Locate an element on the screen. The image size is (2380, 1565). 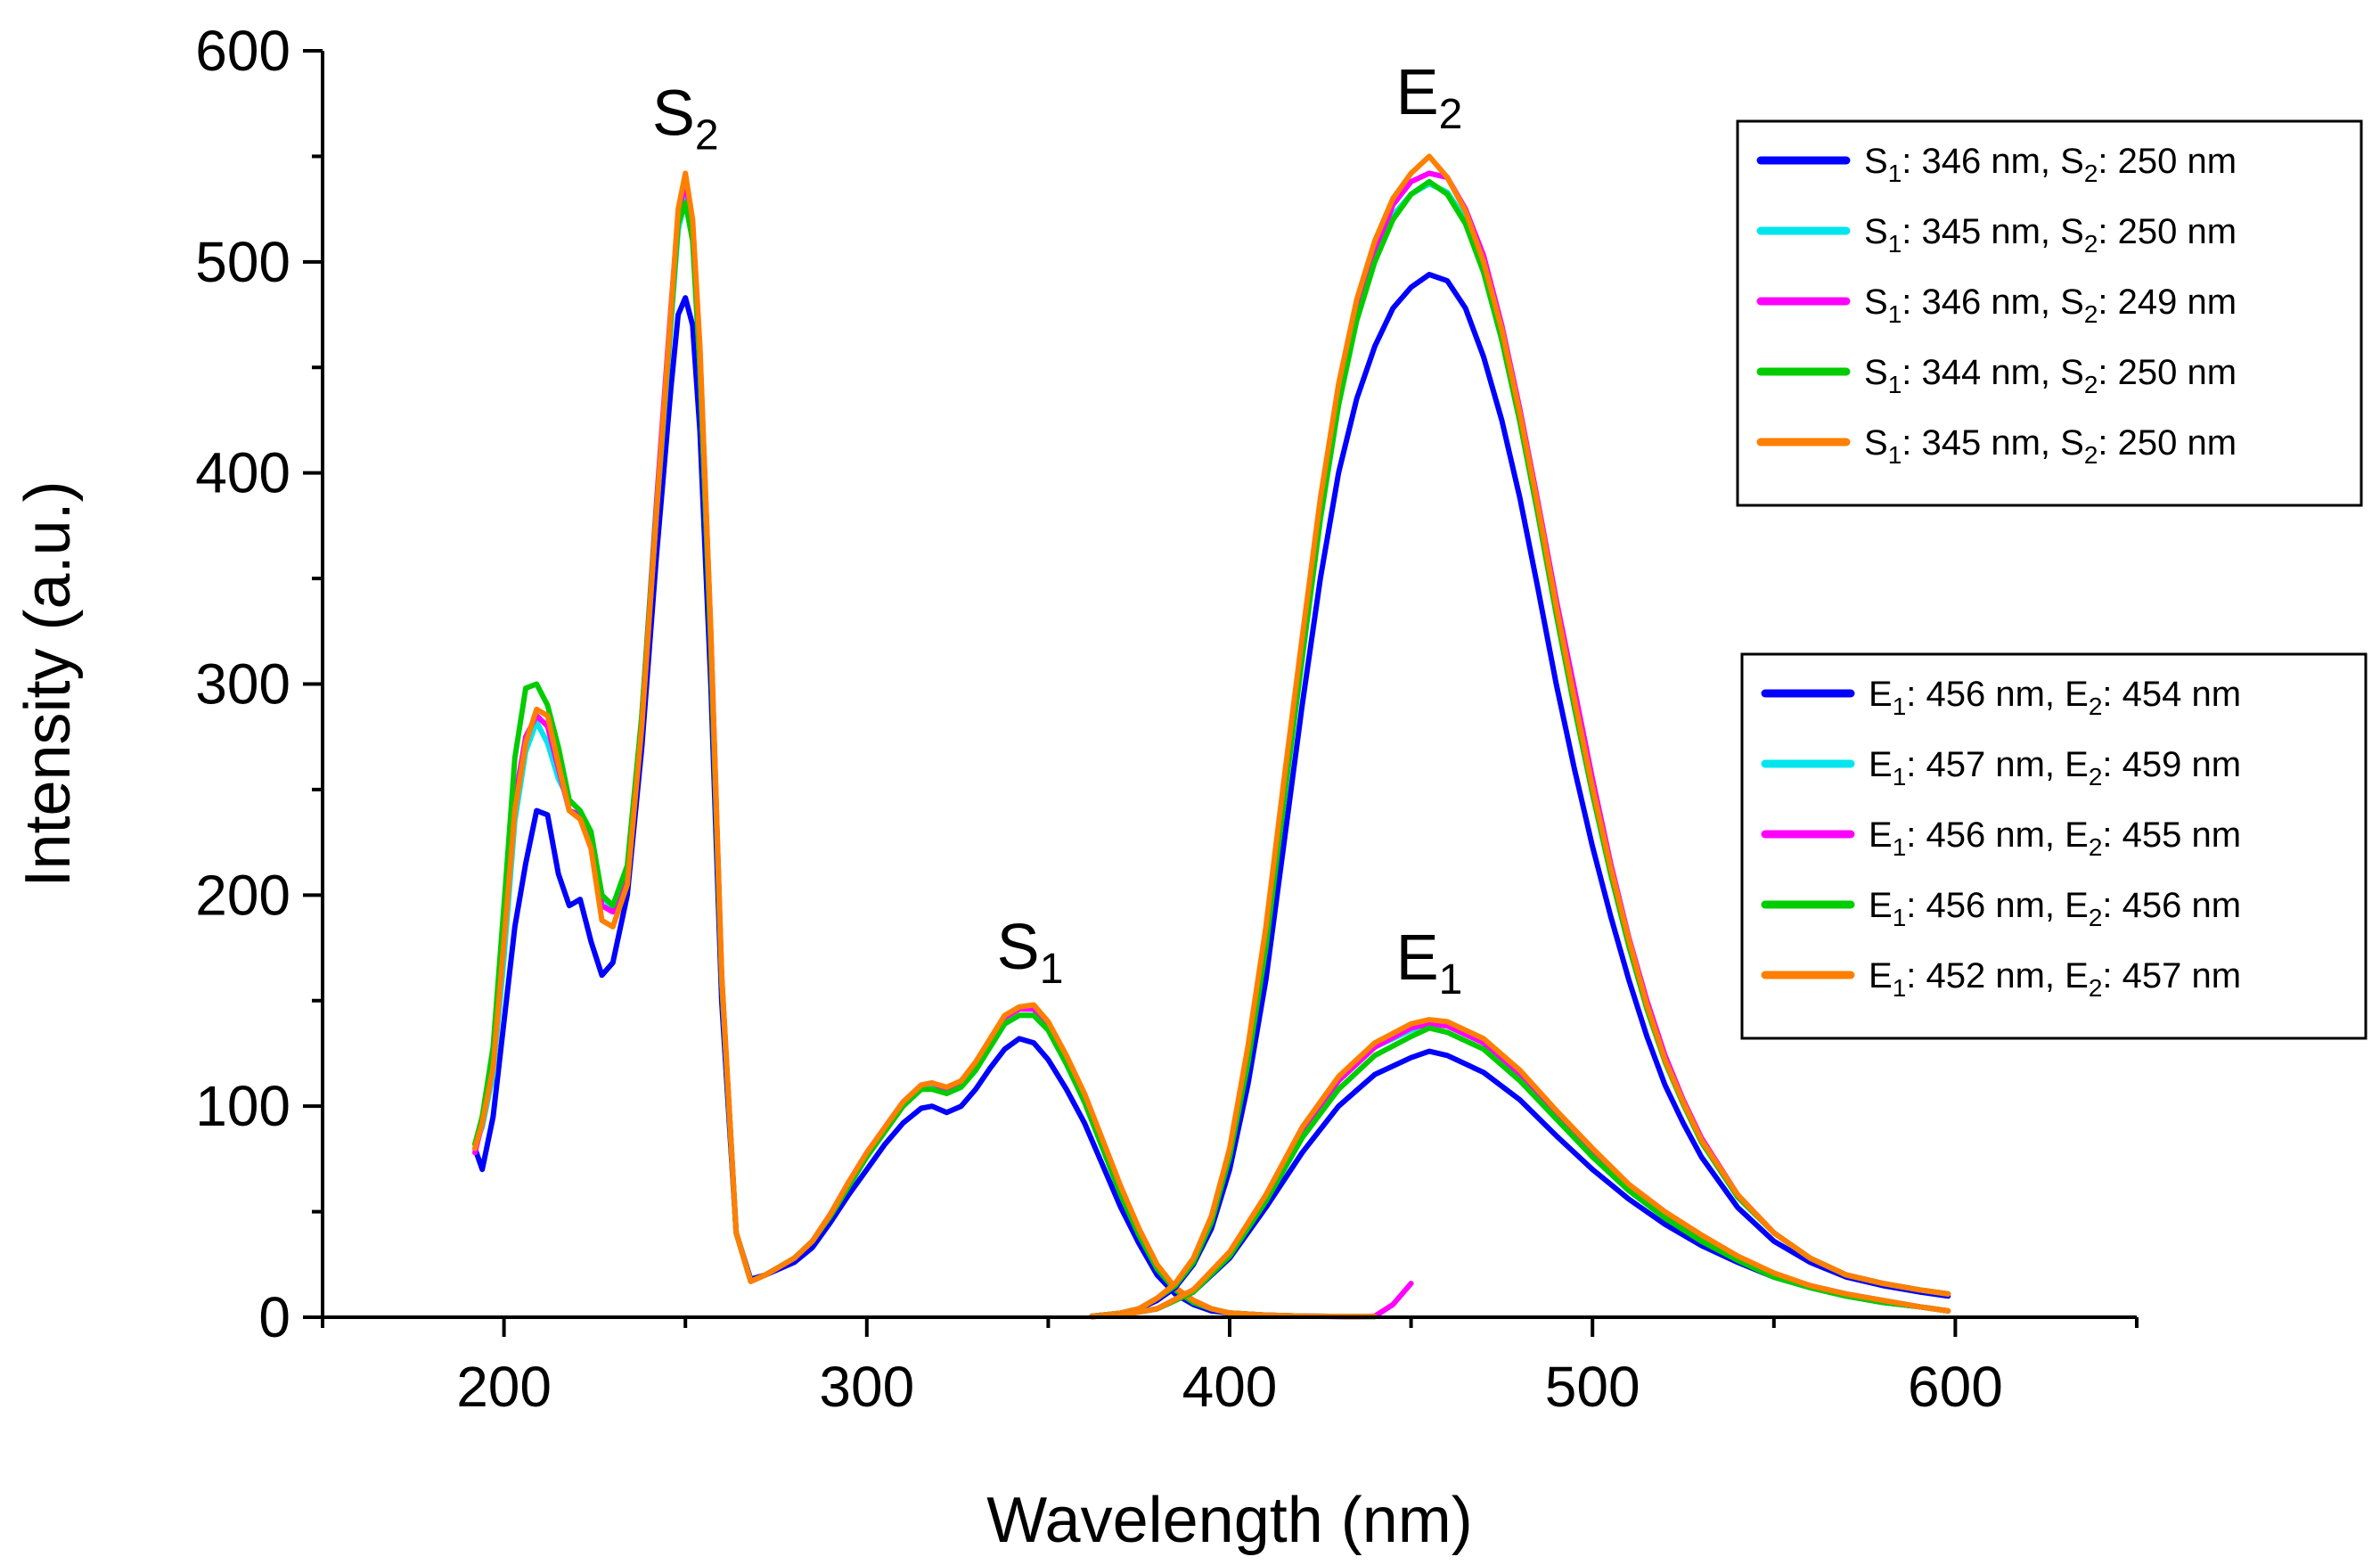
peak-label-s2: S2 is located at coordinates (685, 119).